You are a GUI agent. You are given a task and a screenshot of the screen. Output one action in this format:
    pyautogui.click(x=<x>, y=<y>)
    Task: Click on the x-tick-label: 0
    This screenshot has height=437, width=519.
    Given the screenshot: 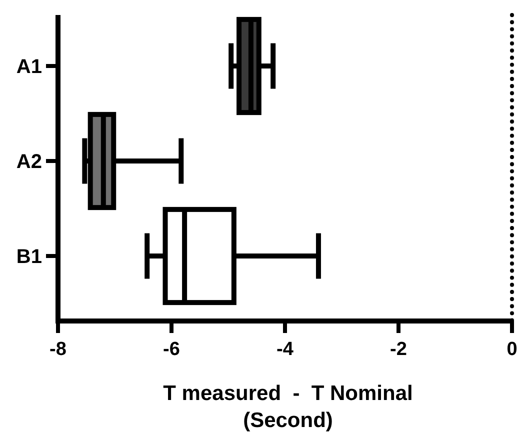 What is the action you would take?
    pyautogui.click(x=512, y=349)
    